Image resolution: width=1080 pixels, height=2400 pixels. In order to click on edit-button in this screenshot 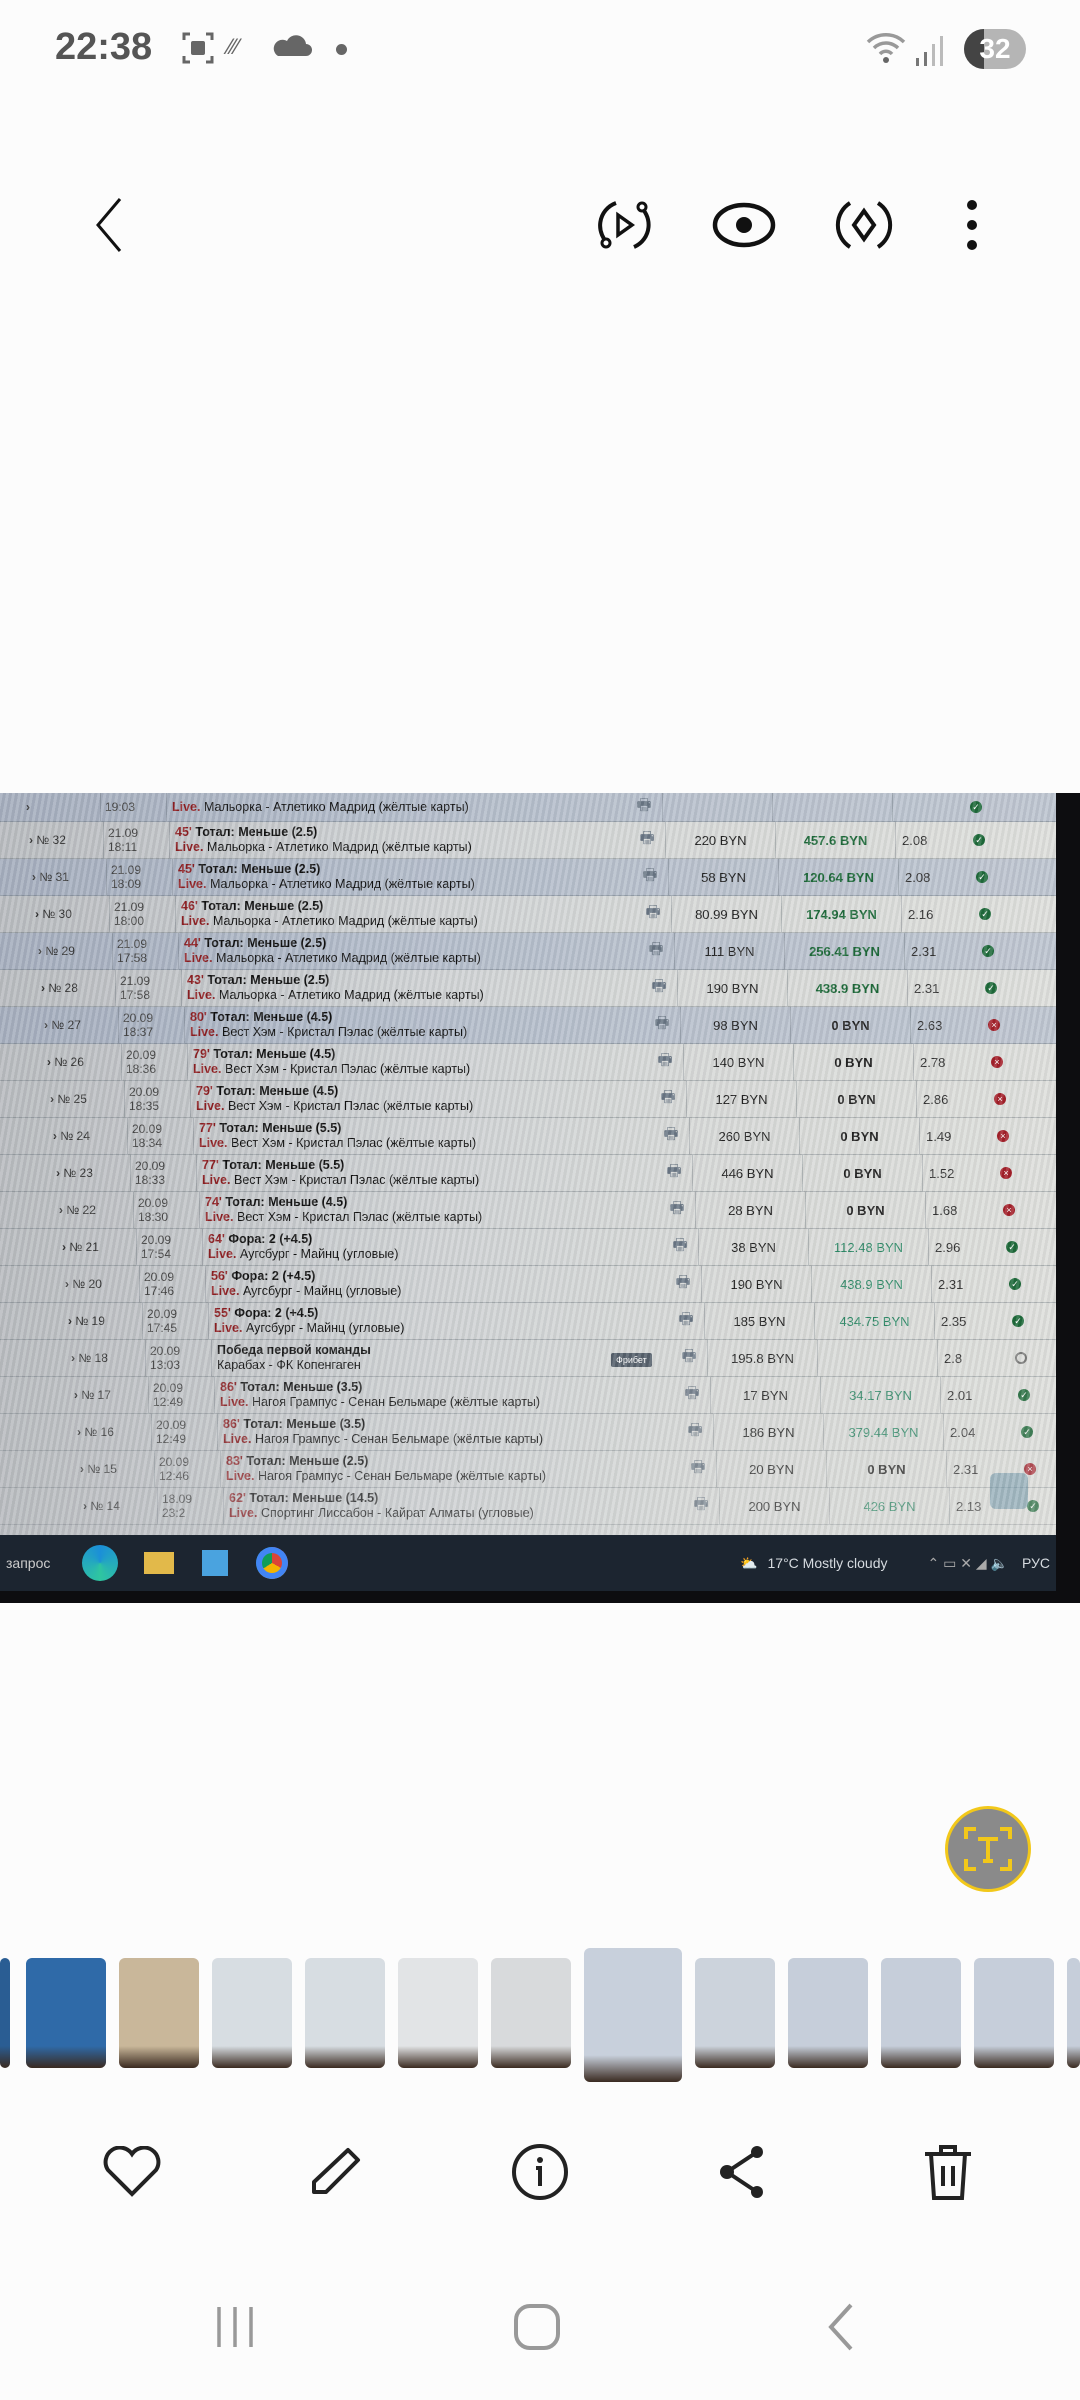, I will do `click(336, 2172)`.